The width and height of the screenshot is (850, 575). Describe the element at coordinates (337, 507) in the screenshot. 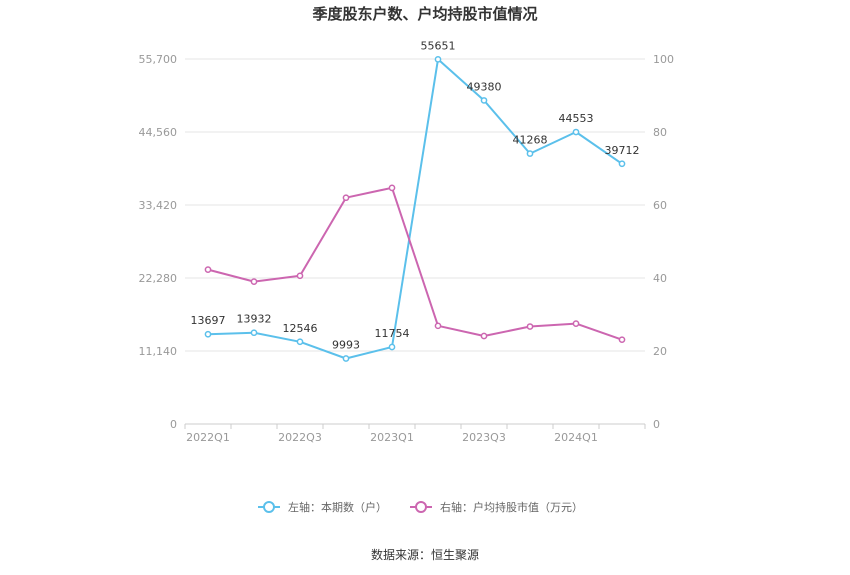

I see `legend-label-1: 左轴：本期数（户）` at that location.